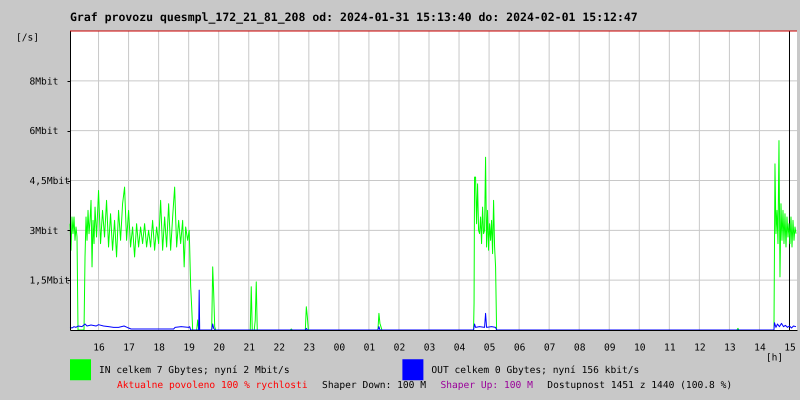 This screenshot has height=400, width=800. I want to click on legend-label: IN celkem 7 Gbytes; nyní 2 Mbit/s, so click(194, 370).